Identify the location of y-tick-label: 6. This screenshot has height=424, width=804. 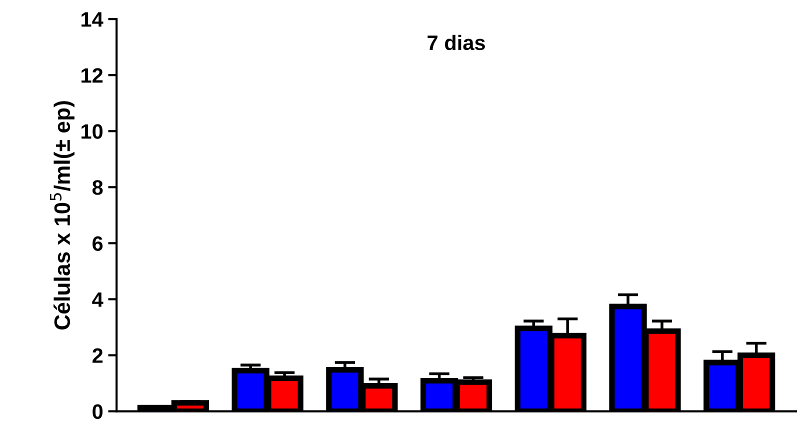
(97, 243).